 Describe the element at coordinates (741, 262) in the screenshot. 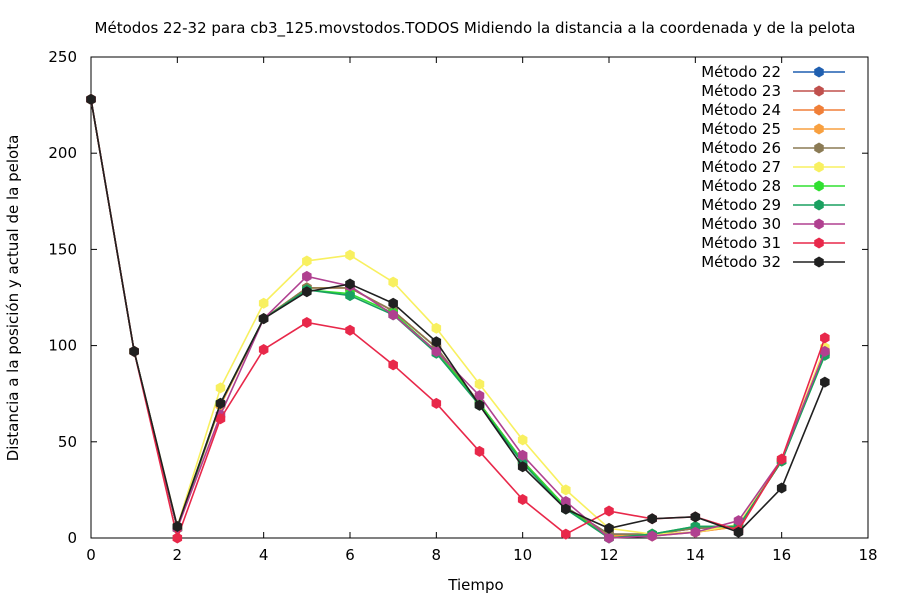

I see `legend-label: Método 32` at that location.